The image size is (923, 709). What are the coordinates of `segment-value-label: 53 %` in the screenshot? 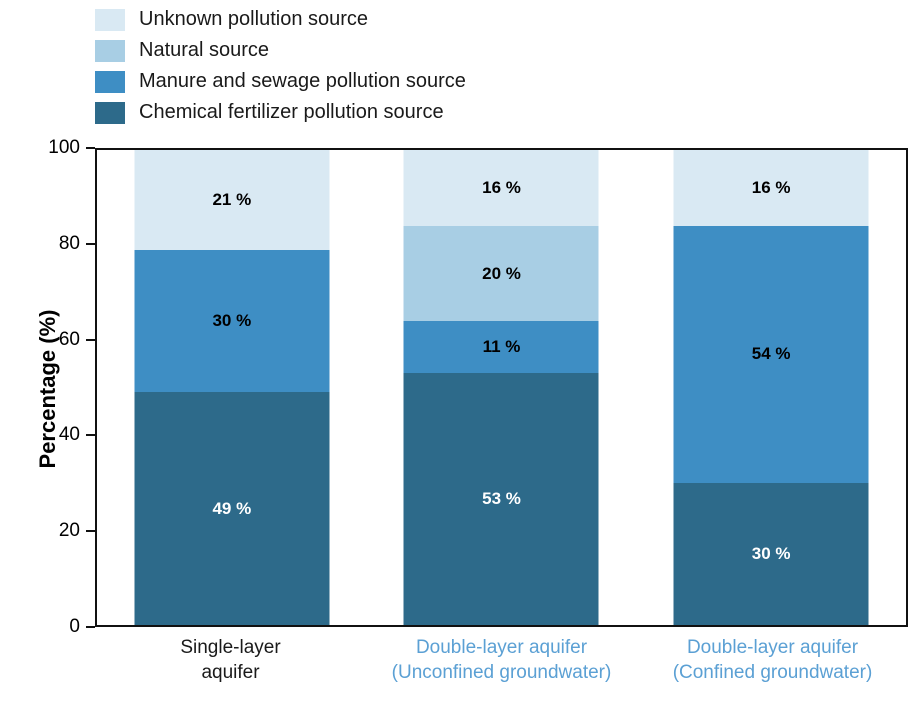 It's located at (501, 499).